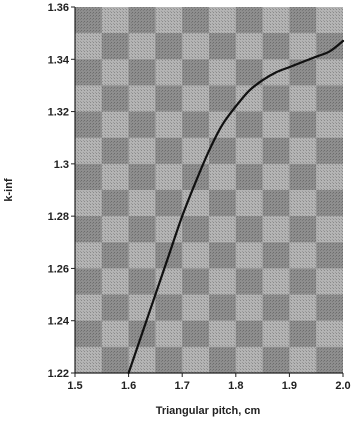 This screenshot has width=356, height=426. What do you see at coordinates (59, 322) in the screenshot?
I see `y-tick-label: 1.24` at bounding box center [59, 322].